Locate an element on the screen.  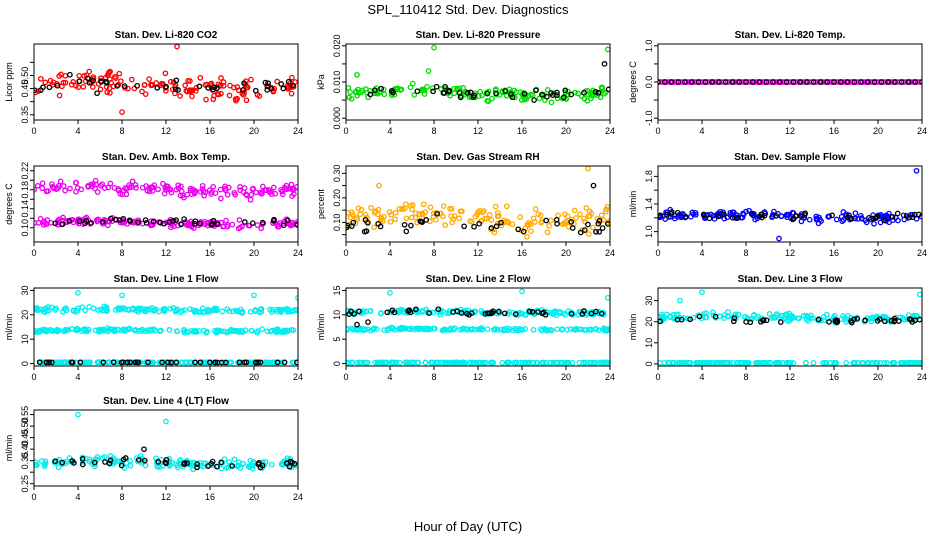
y-tick-label: 20 is located at coordinates (25, 315).